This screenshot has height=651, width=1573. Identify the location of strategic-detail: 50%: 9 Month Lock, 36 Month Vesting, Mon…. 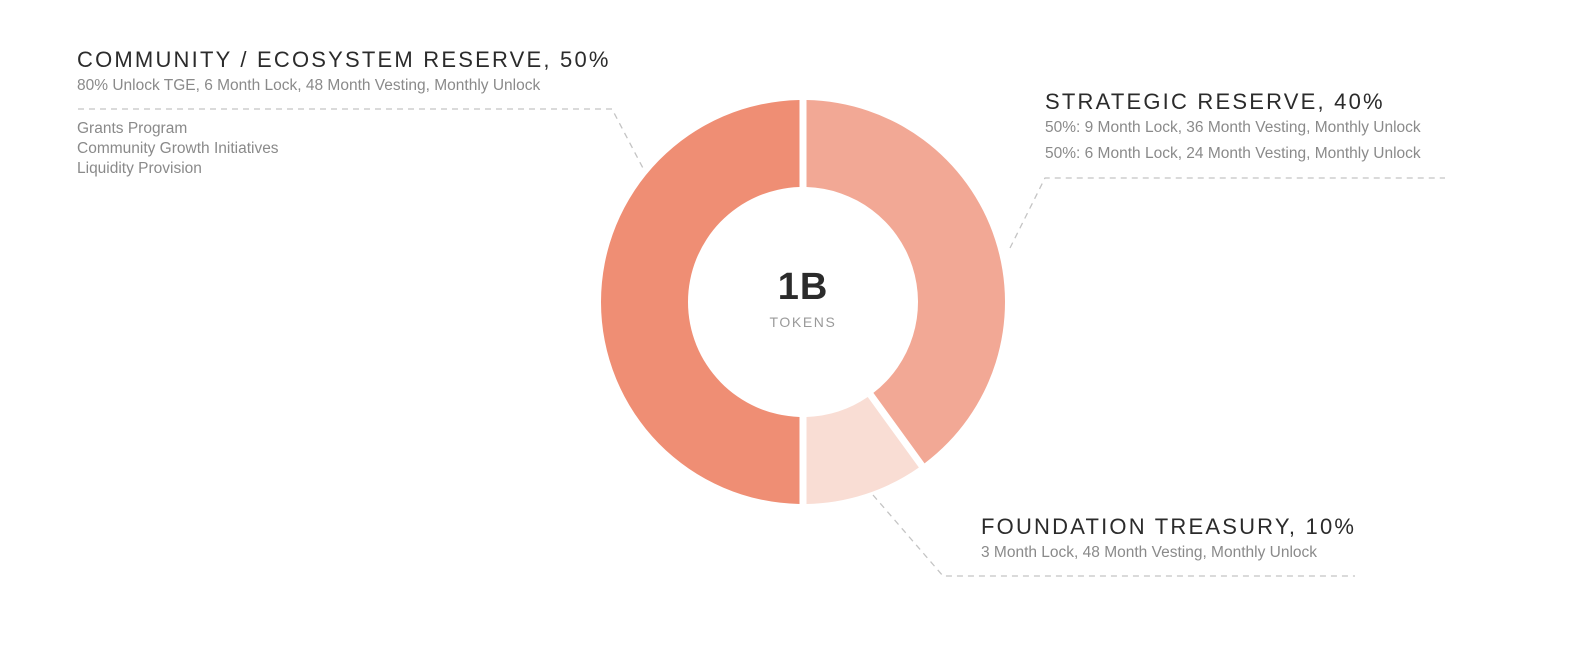
(1233, 127).